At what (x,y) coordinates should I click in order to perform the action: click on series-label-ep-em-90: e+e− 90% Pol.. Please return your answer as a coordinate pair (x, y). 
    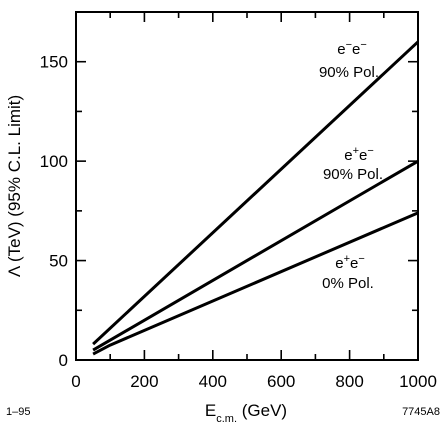
    Looking at the image, I should click on (353, 164).